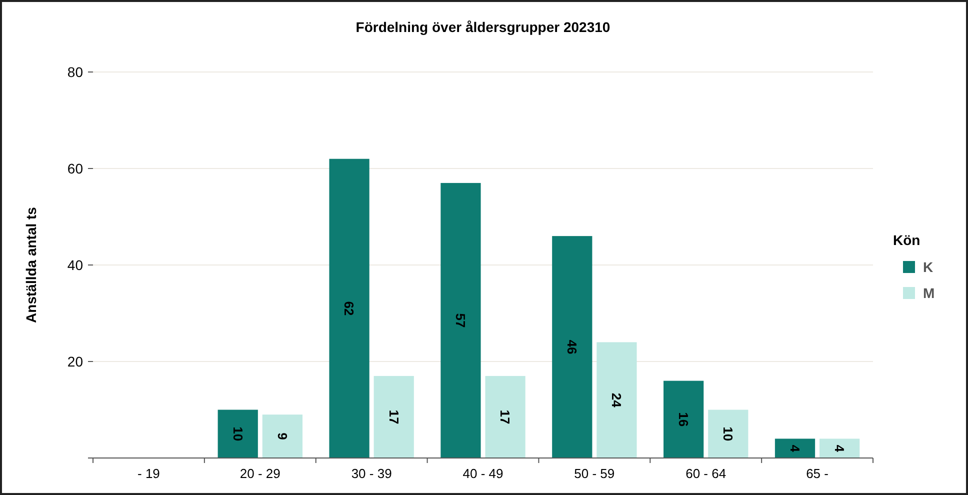 Image resolution: width=968 pixels, height=495 pixels. I want to click on x-tick-label: 65 -, so click(817, 473).